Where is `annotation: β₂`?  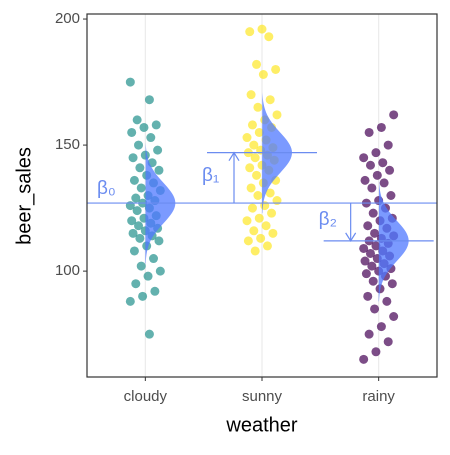
annotation: β₂ is located at coordinates (328, 219).